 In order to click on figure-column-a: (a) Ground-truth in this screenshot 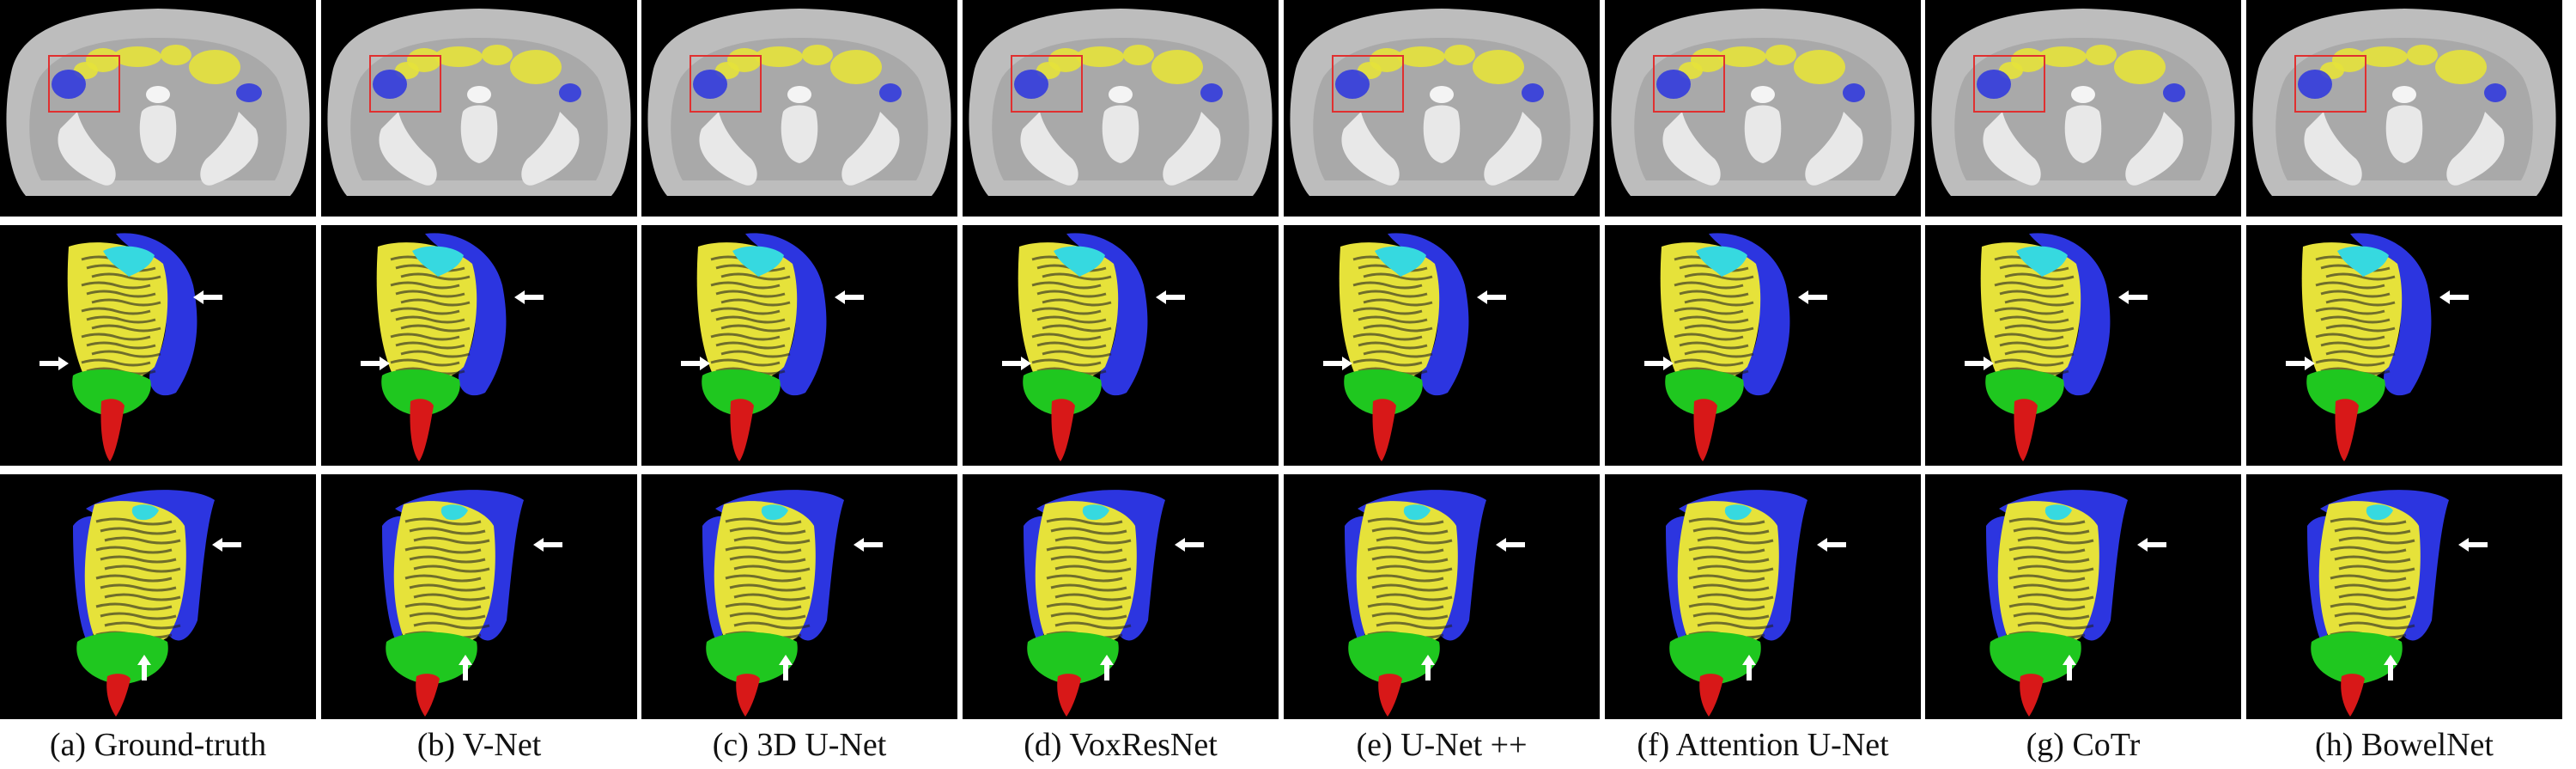, I will do `click(158, 385)`.